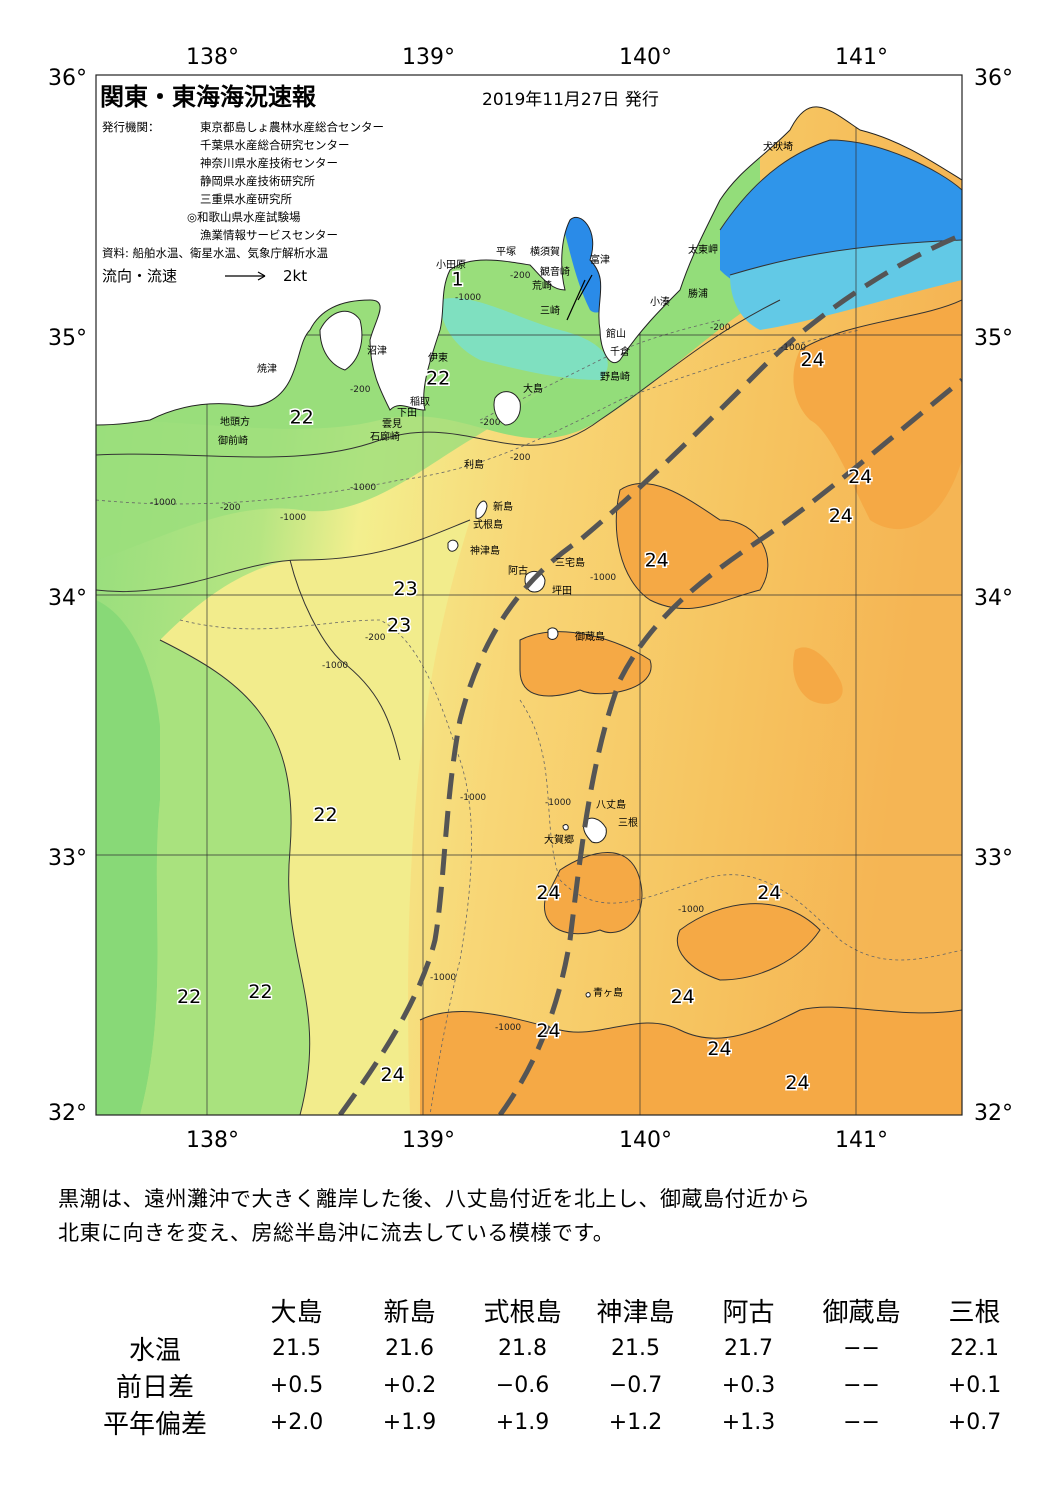  What do you see at coordinates (748, 1385) in the screenshot?
I see `table-cell: +0.3` at bounding box center [748, 1385].